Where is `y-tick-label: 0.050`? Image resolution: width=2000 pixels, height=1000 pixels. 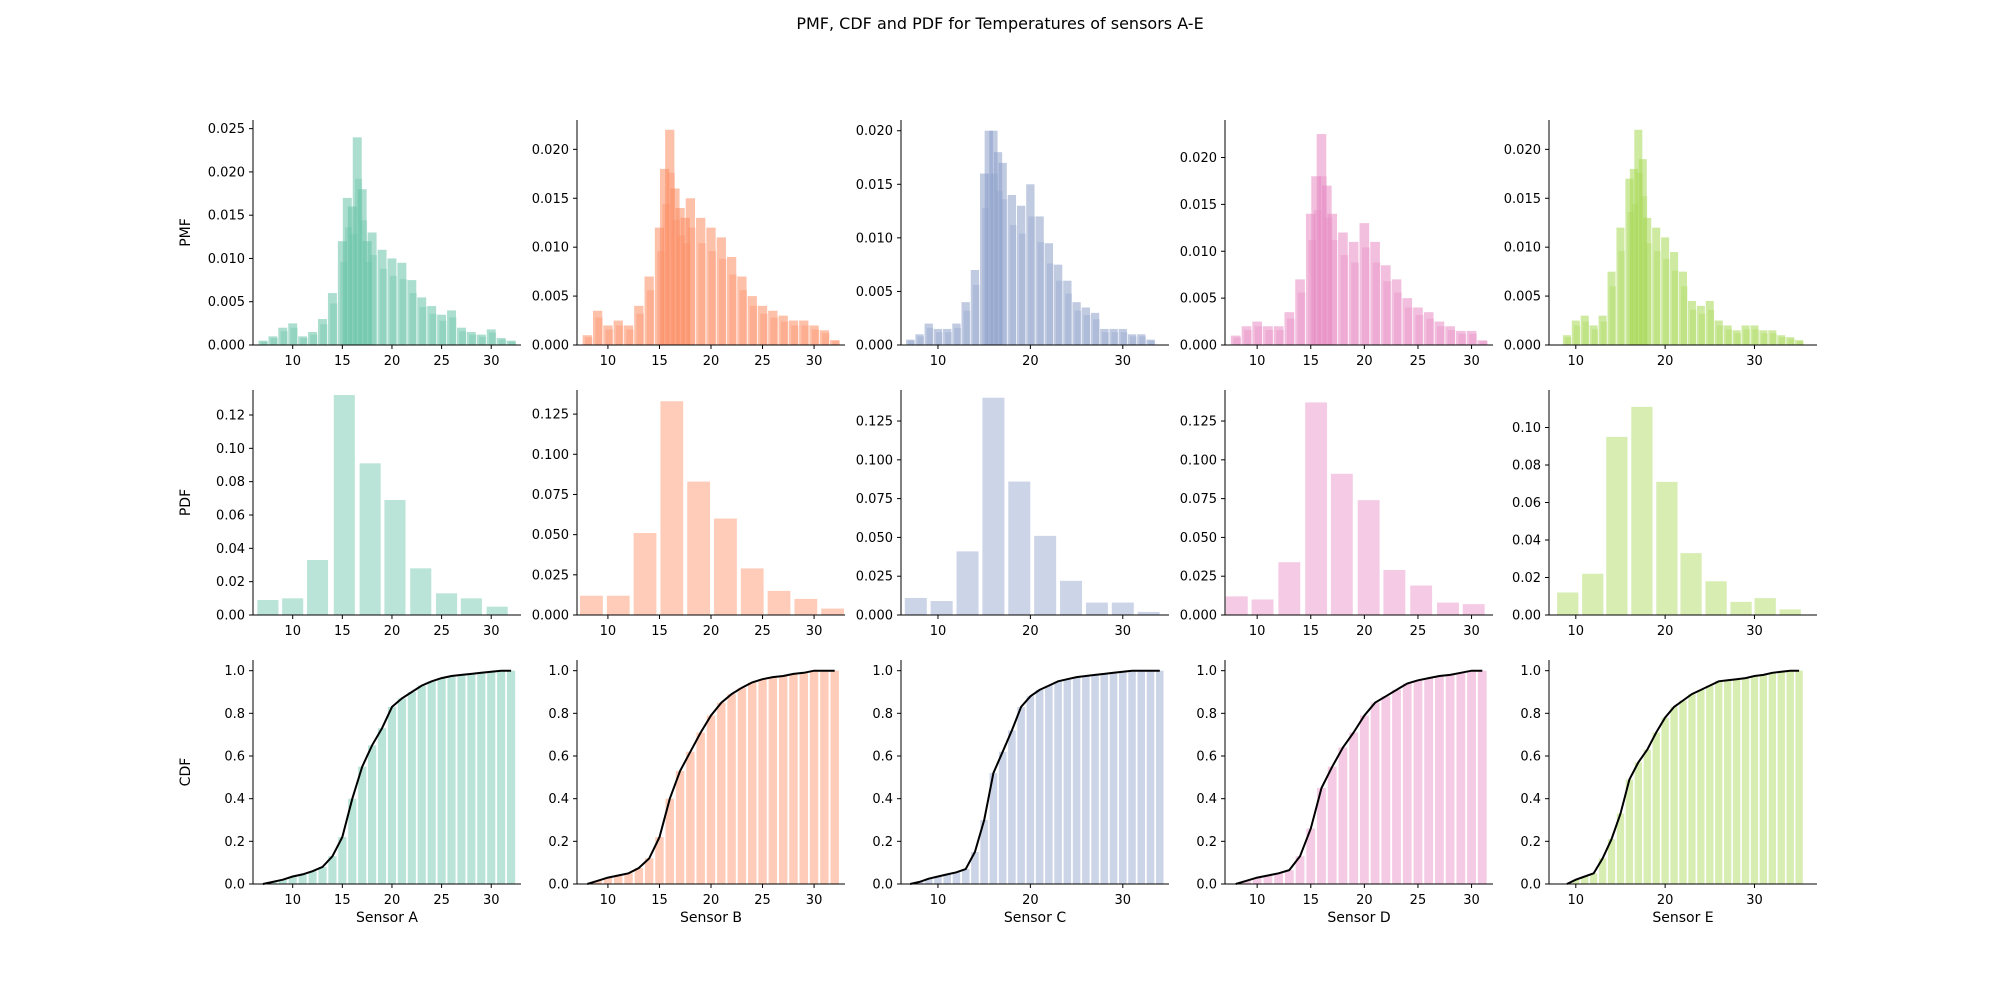 y-tick-label: 0.050 is located at coordinates (550, 535).